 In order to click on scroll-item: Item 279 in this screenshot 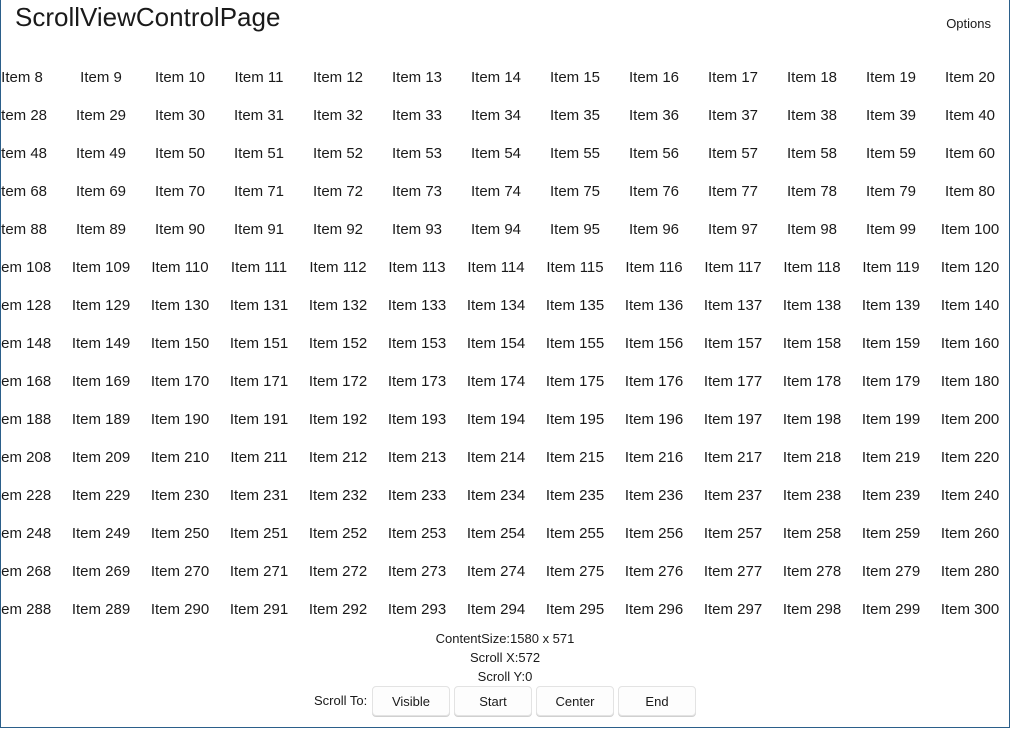, I will do `click(891, 571)`.